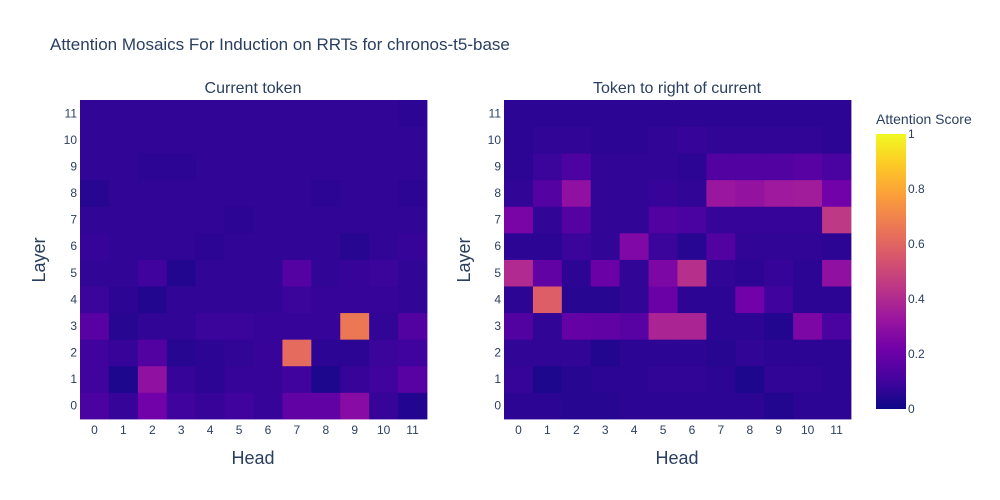  Describe the element at coordinates (891, 271) in the screenshot. I see `colorbar-gradient` at that location.